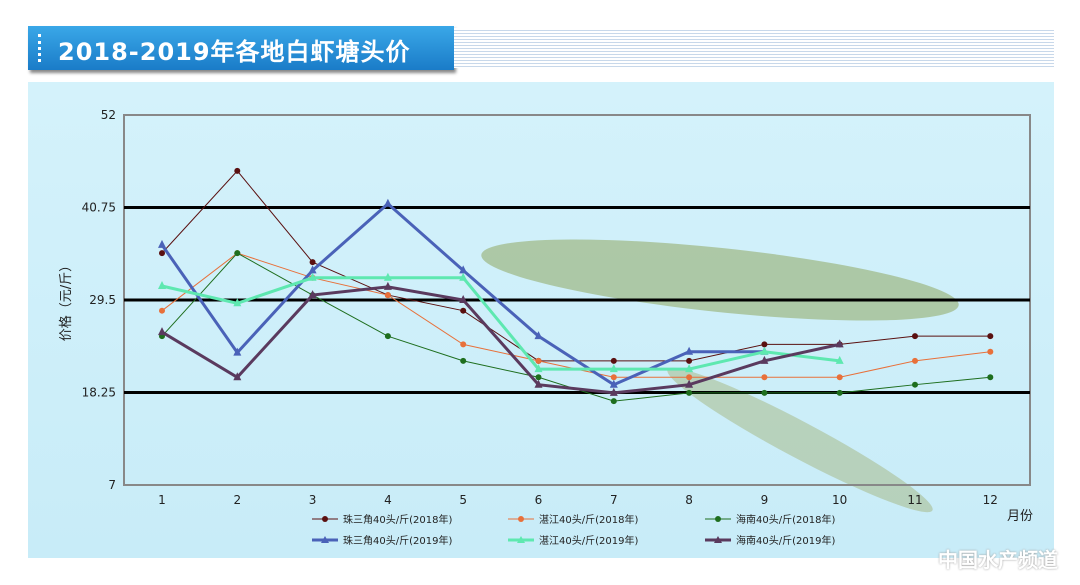  What do you see at coordinates (754, 48) in the screenshot?
I see `header-stripes` at bounding box center [754, 48].